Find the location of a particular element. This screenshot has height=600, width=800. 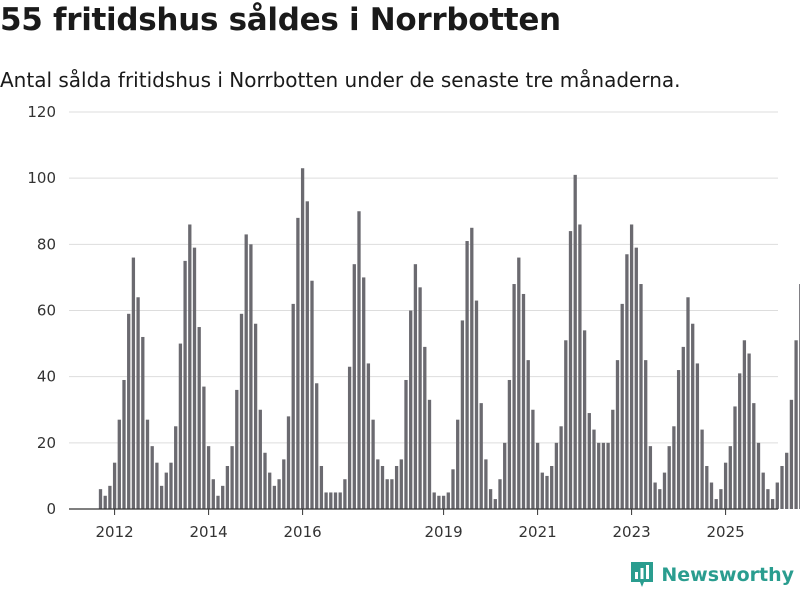

y-tick-label: 100 is located at coordinates (41, 178).